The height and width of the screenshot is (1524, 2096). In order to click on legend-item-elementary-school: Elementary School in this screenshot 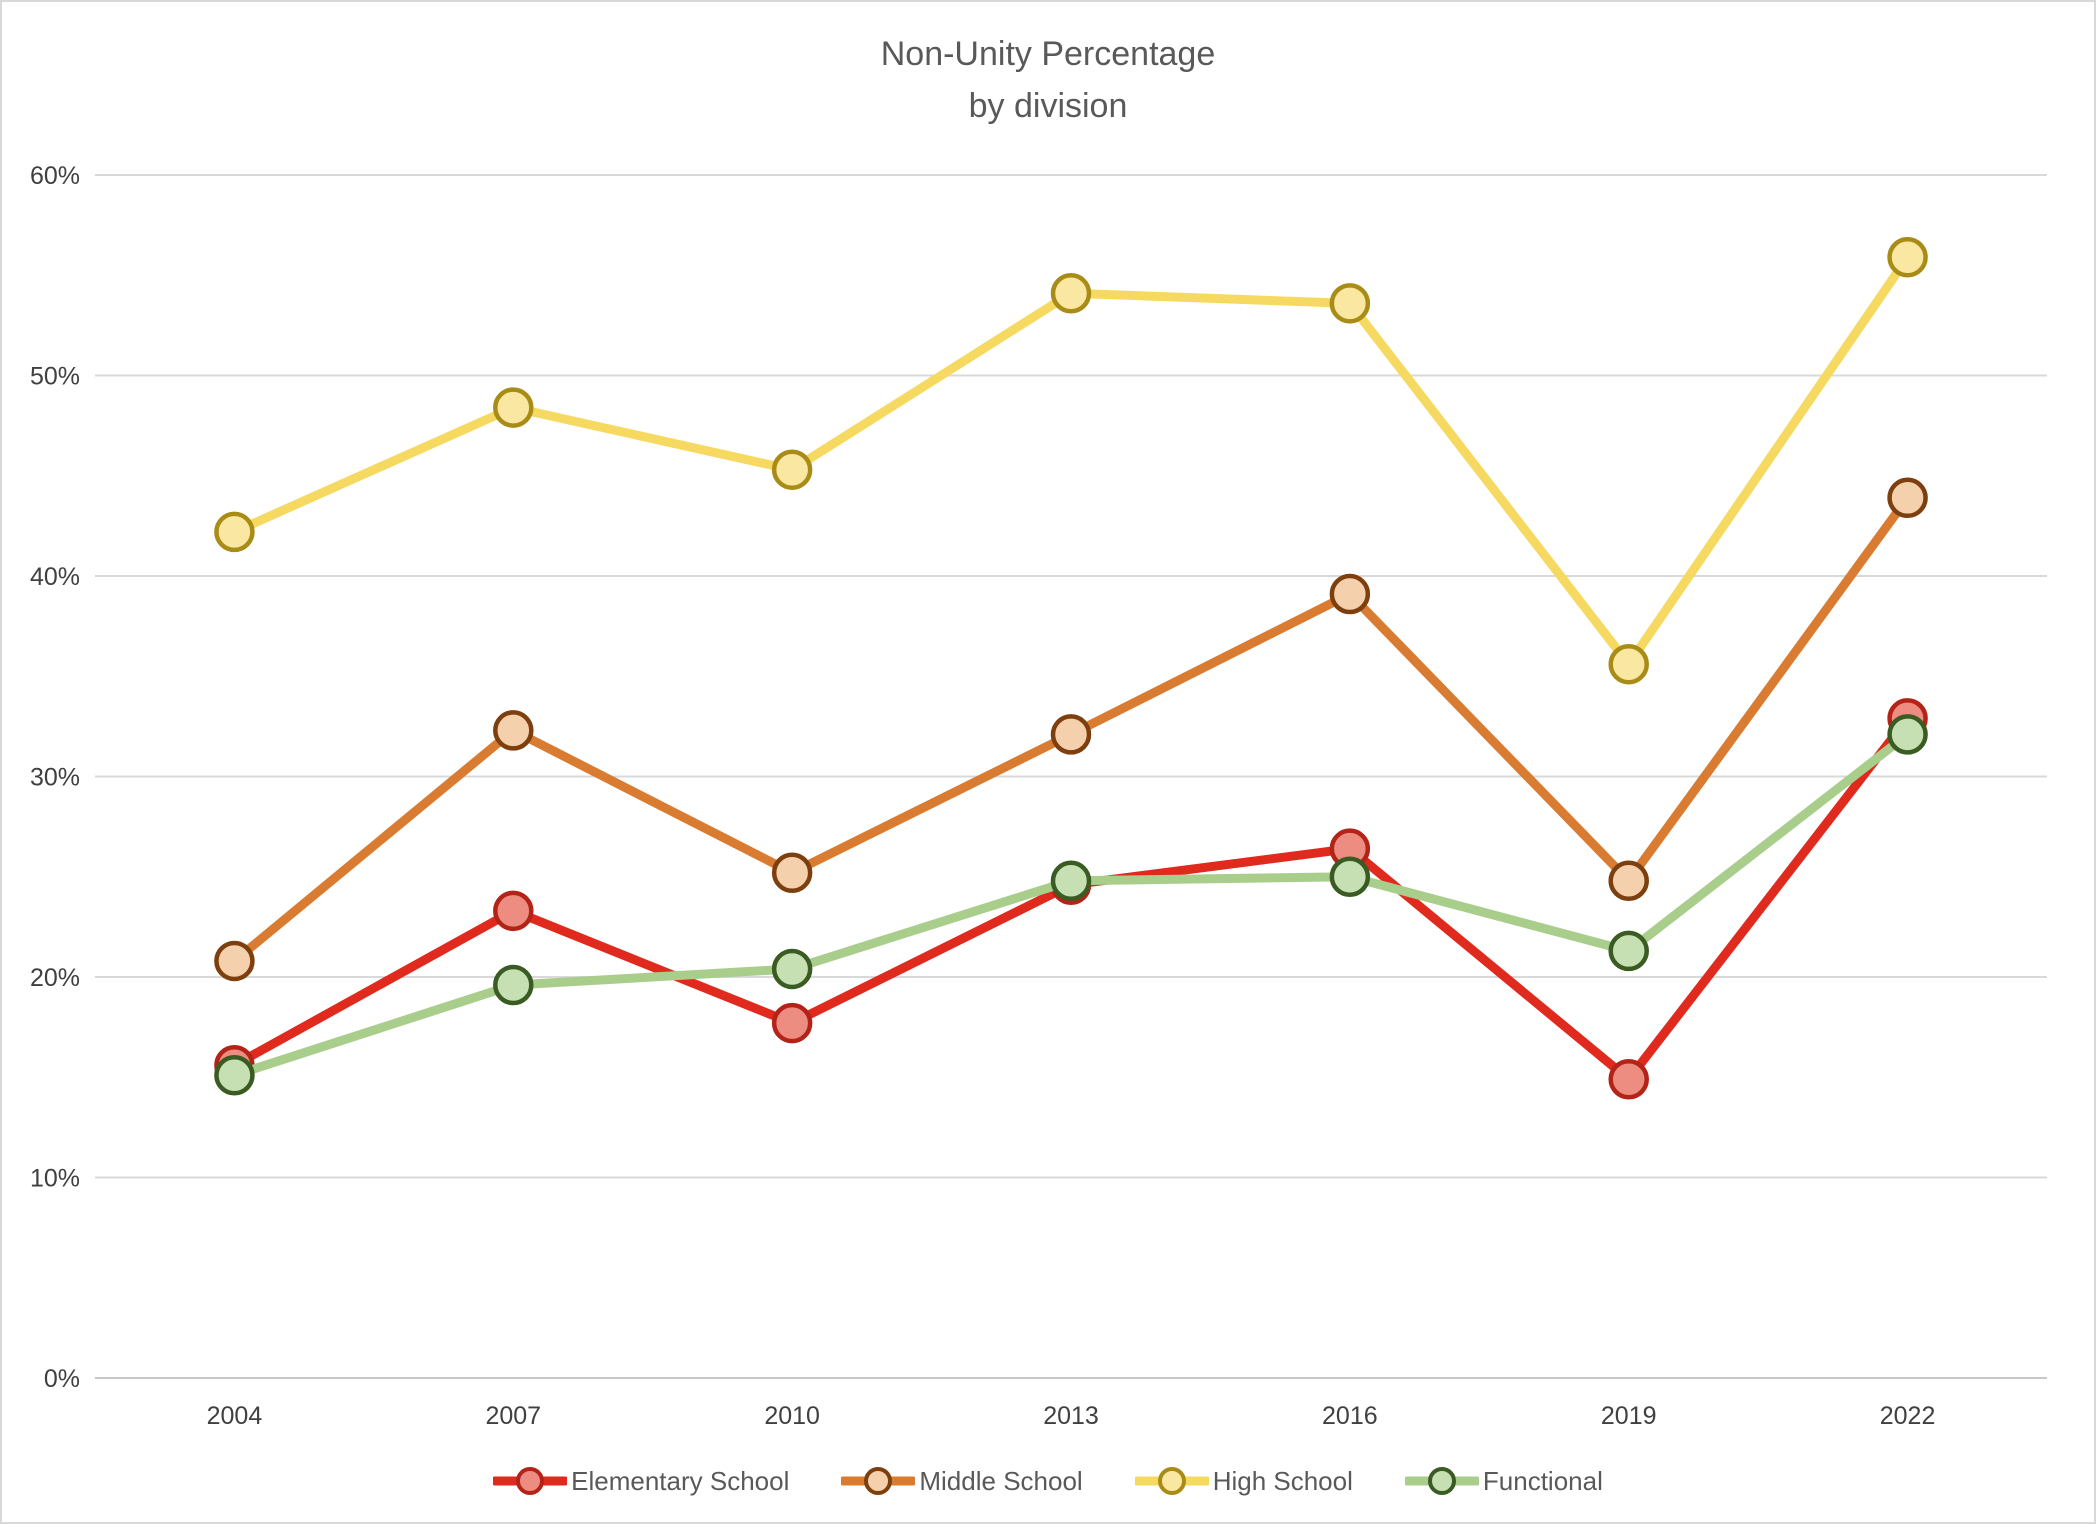, I will do `click(641, 1481)`.